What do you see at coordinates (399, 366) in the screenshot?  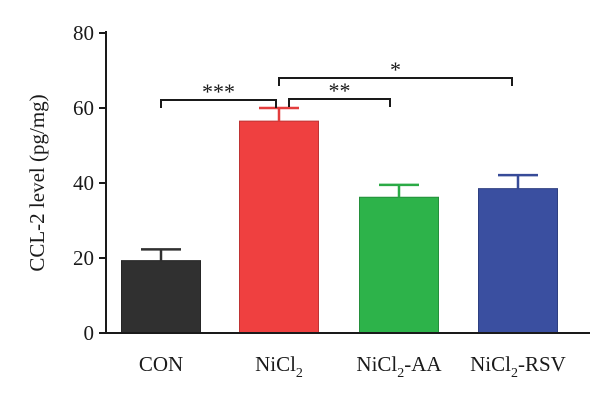 I see `x-category-label: NiCl2-AA` at bounding box center [399, 366].